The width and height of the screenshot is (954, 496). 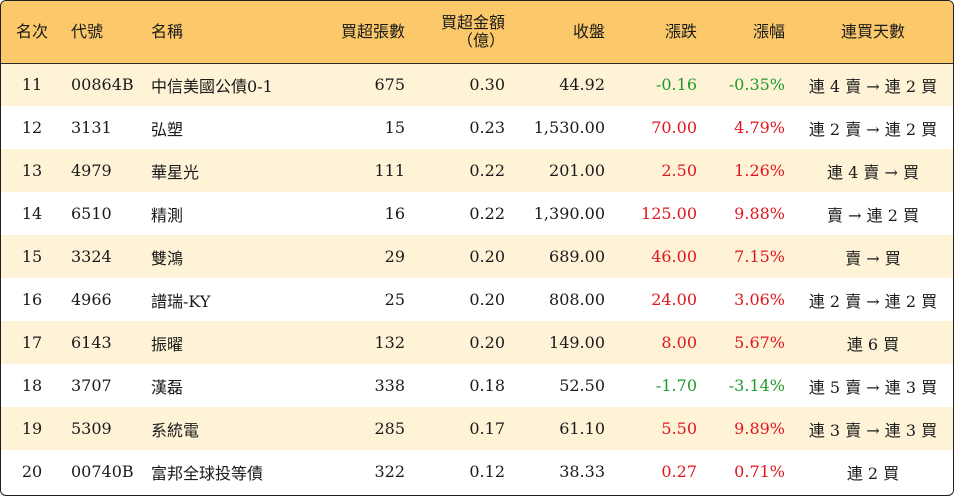 I want to click on cell-rank: 13, so click(x=32, y=170).